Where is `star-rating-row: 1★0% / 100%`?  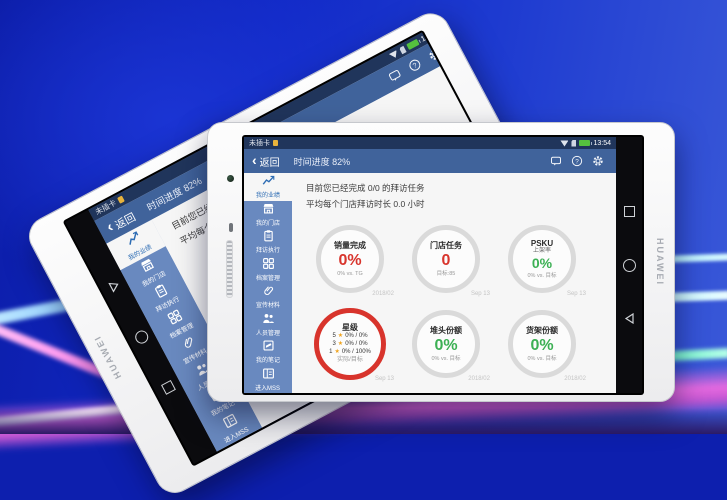 star-rating-row: 1★0% / 100% is located at coordinates (350, 351).